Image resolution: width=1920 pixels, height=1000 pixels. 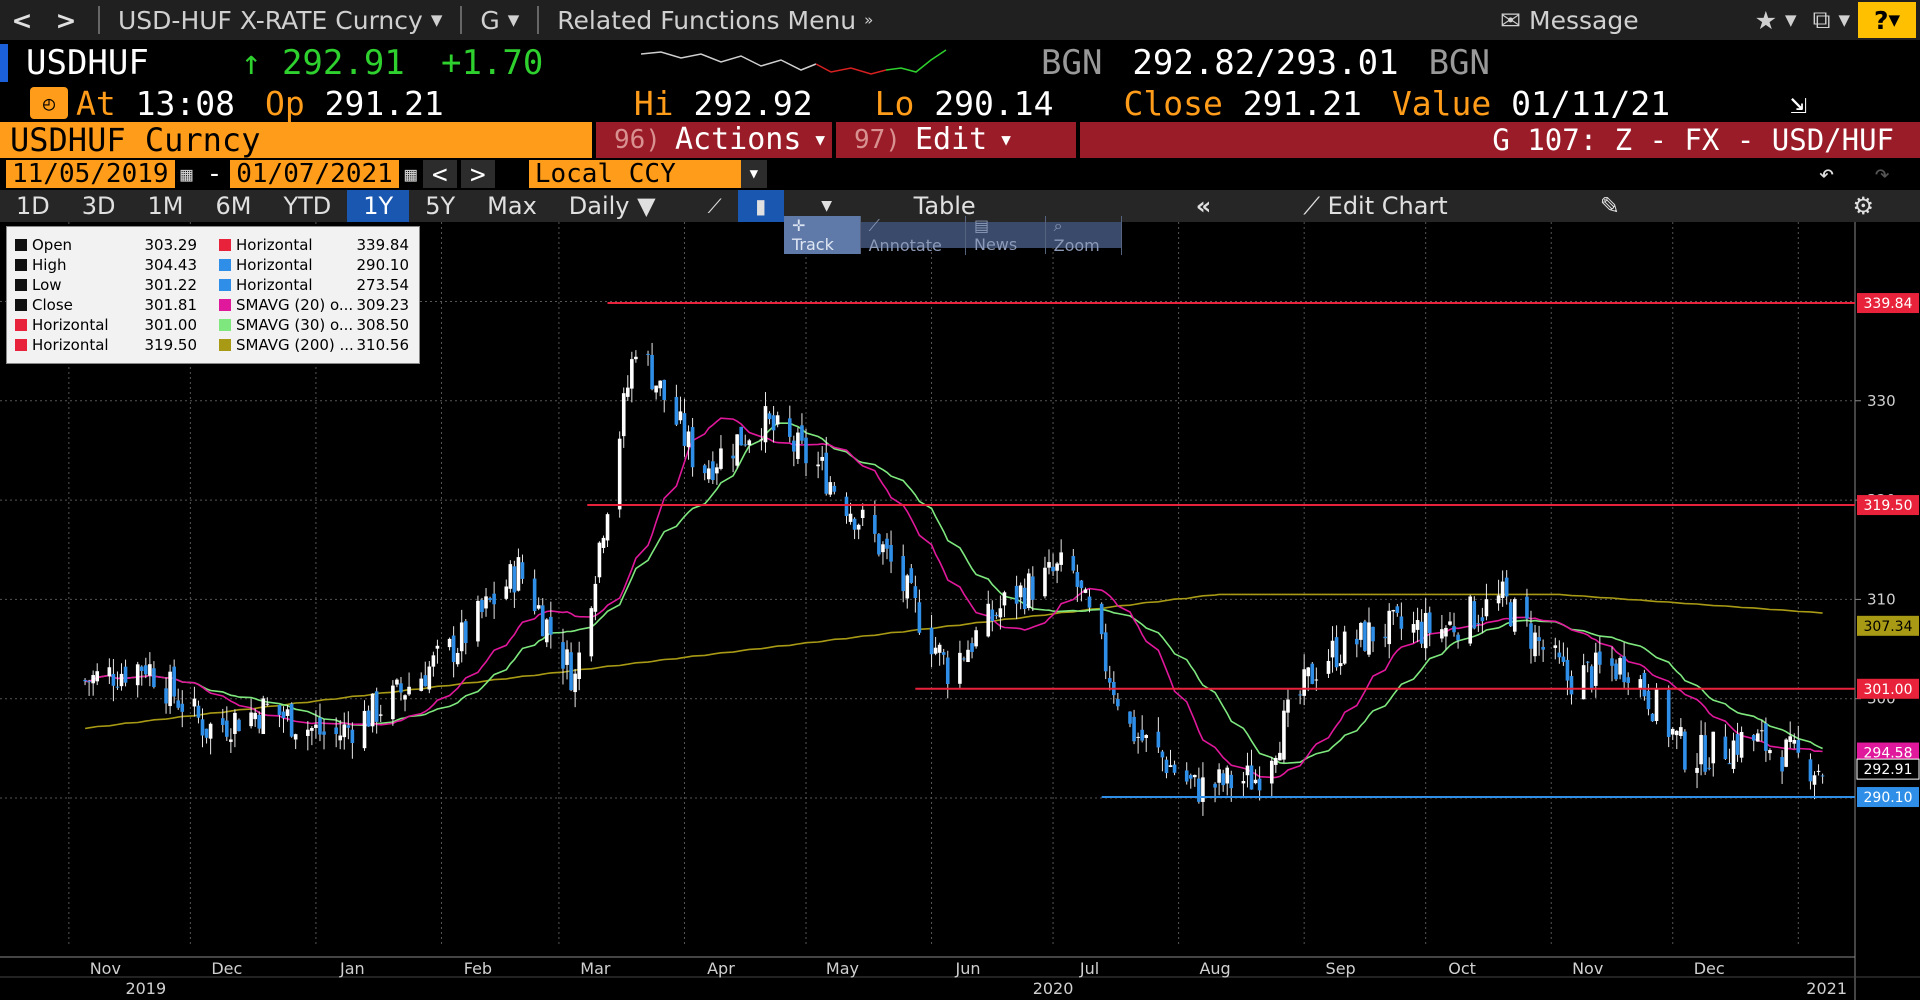 What do you see at coordinates (49, 103) in the screenshot?
I see `speedometer-icon: ◴` at bounding box center [49, 103].